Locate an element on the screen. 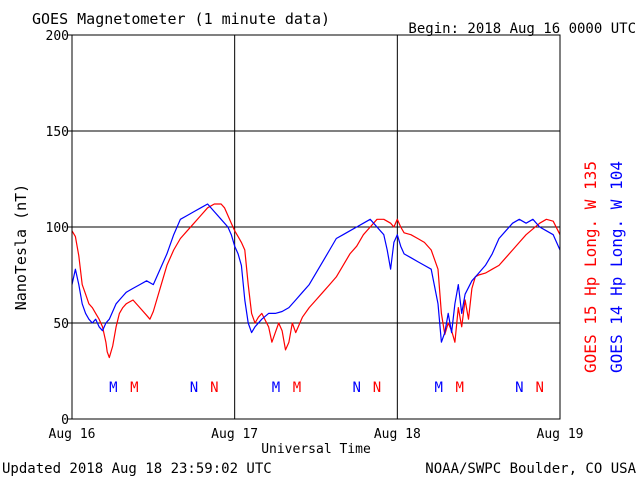 Image resolution: width=640 pixels, height=480 pixels. marker-m-0: M is located at coordinates (113, 388).